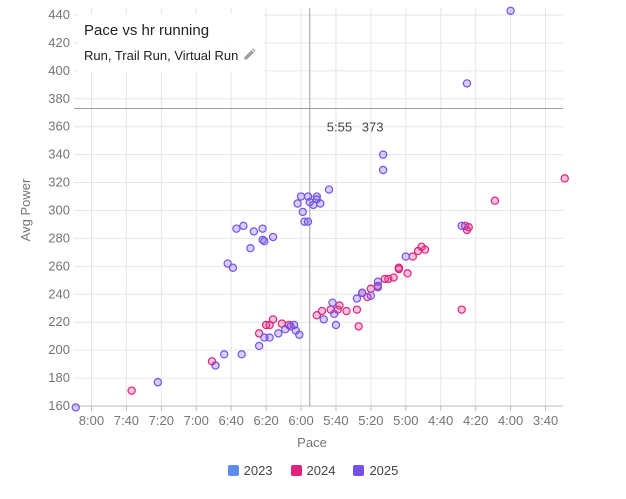  Describe the element at coordinates (475, 420) in the screenshot. I see `x-tick-label: 4:20` at that location.